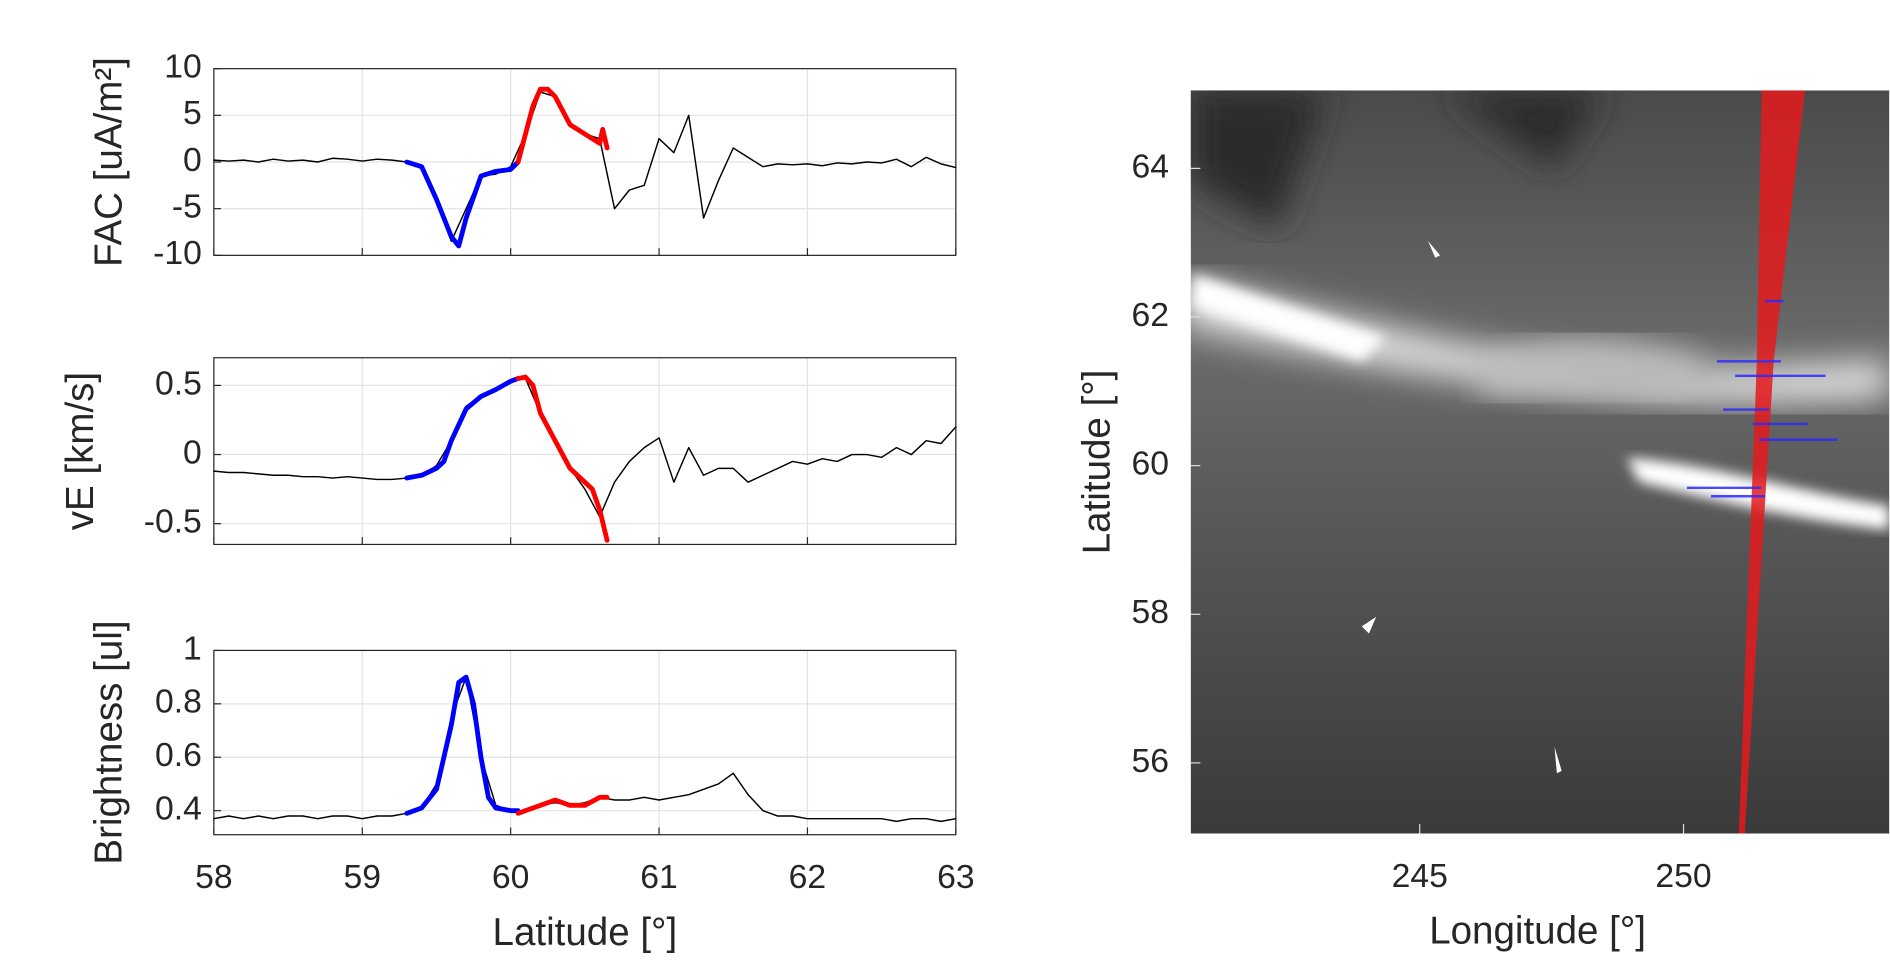 The width and height of the screenshot is (1890, 966). Describe the element at coordinates (187, 207) in the screenshot. I see `y-tick-label: -5` at that location.